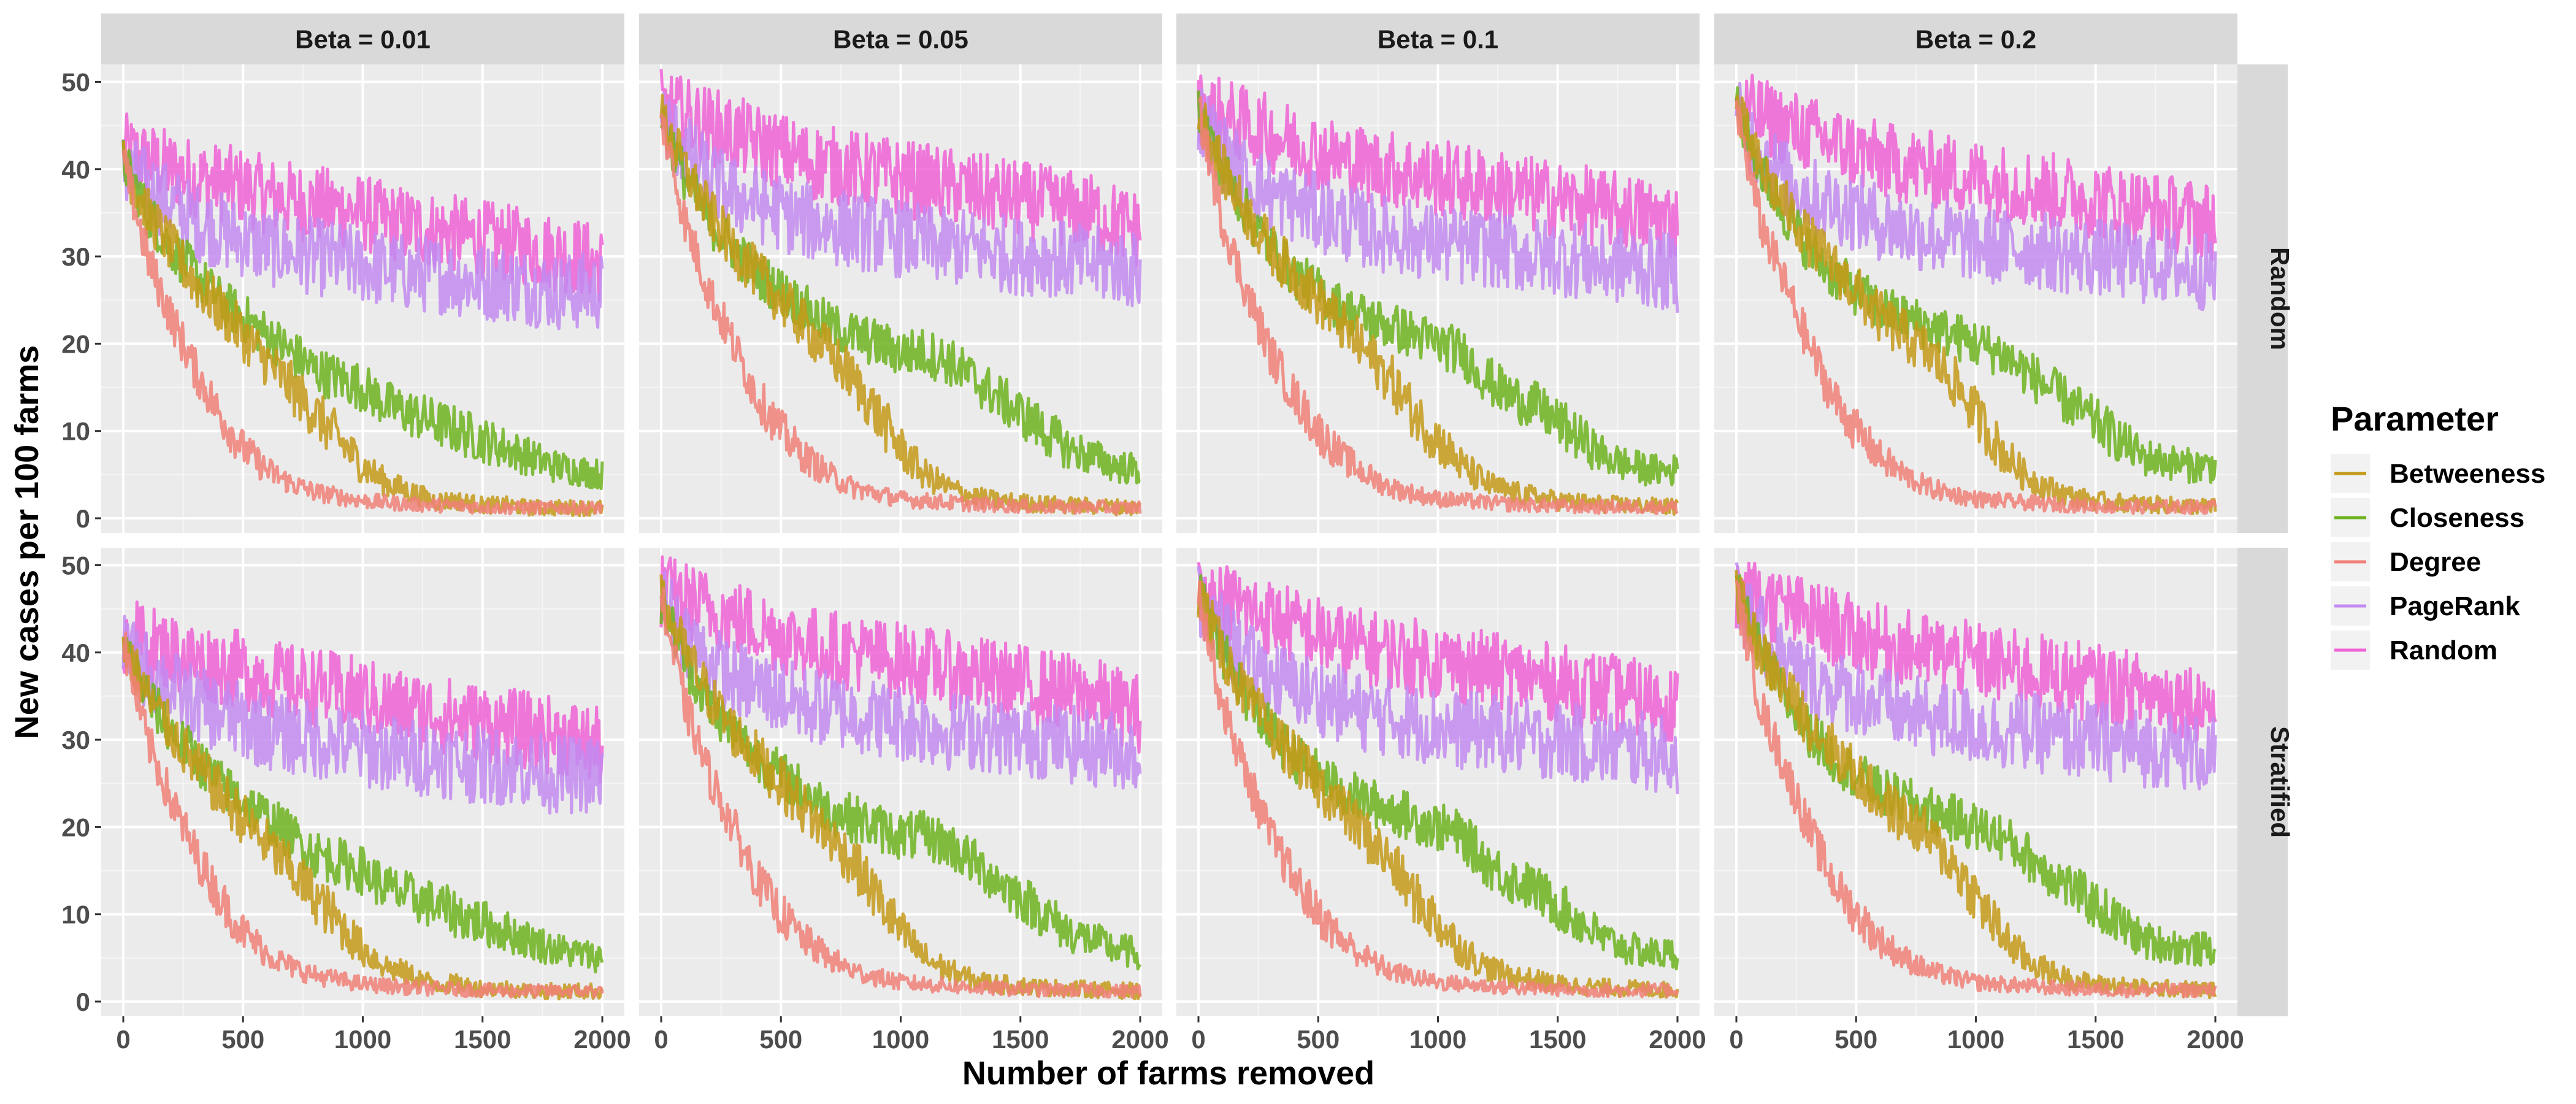 The height and width of the screenshot is (1104, 2576). Describe the element at coordinates (2455, 606) in the screenshot. I see `legend-label: PageRank` at that location.